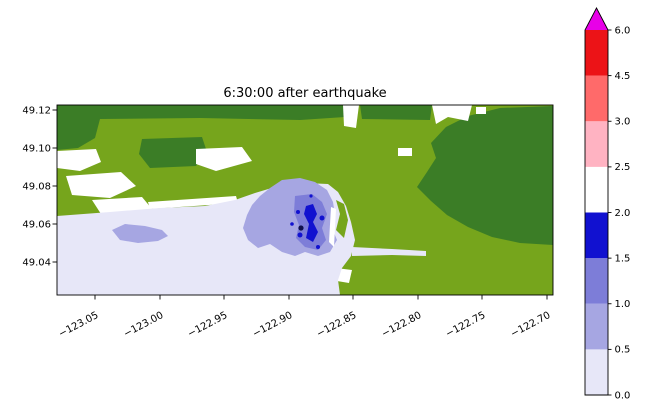 The height and width of the screenshot is (409, 646). Describe the element at coordinates (452, 114) in the screenshot. I see `nodata-patch-top-right` at that location.